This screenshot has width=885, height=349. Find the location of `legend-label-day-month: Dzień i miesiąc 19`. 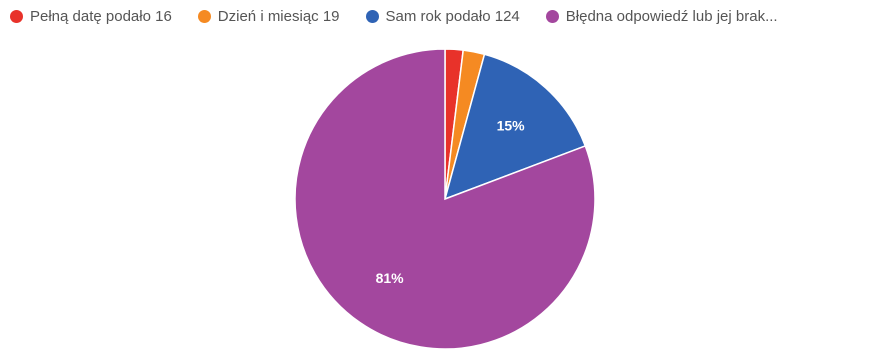

legend-label-day-month: Dzień i miesiąc 19 is located at coordinates (278, 16).